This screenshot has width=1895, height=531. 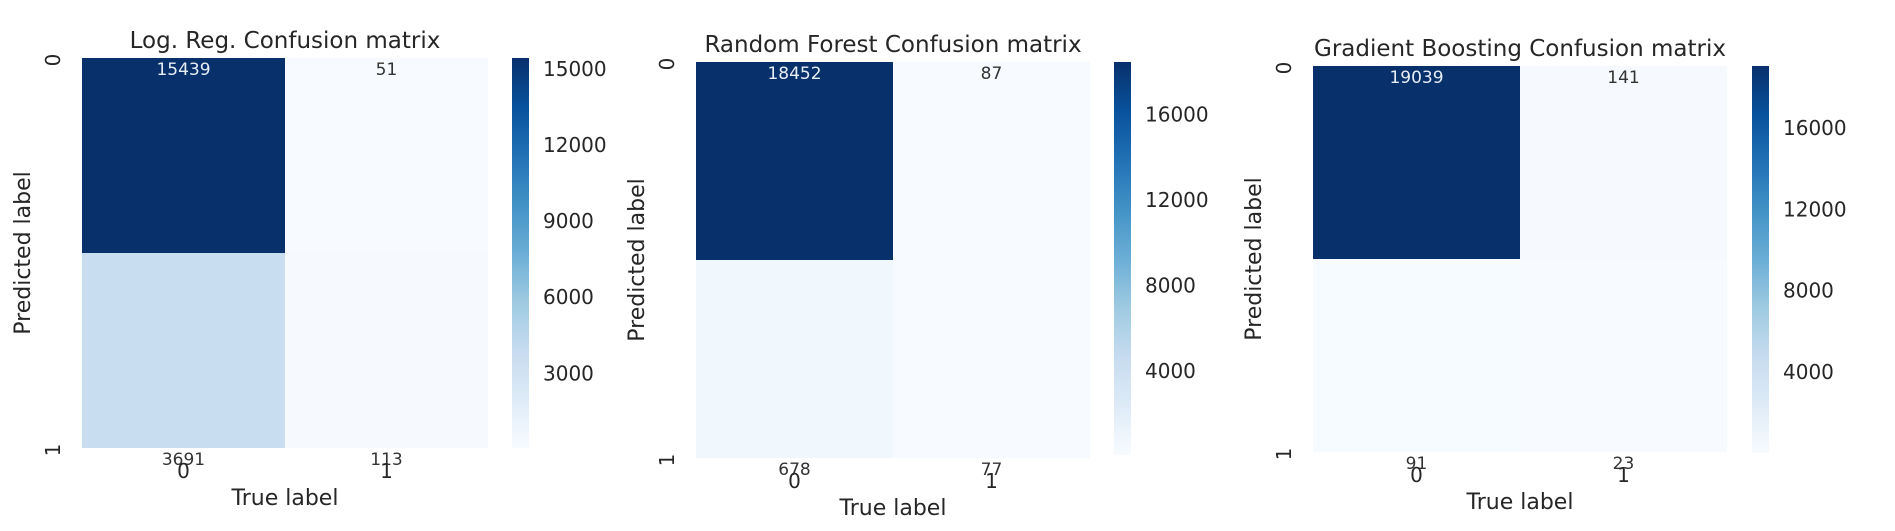 I want to click on colorbar-tick-15000: 15000, so click(x=575, y=69).